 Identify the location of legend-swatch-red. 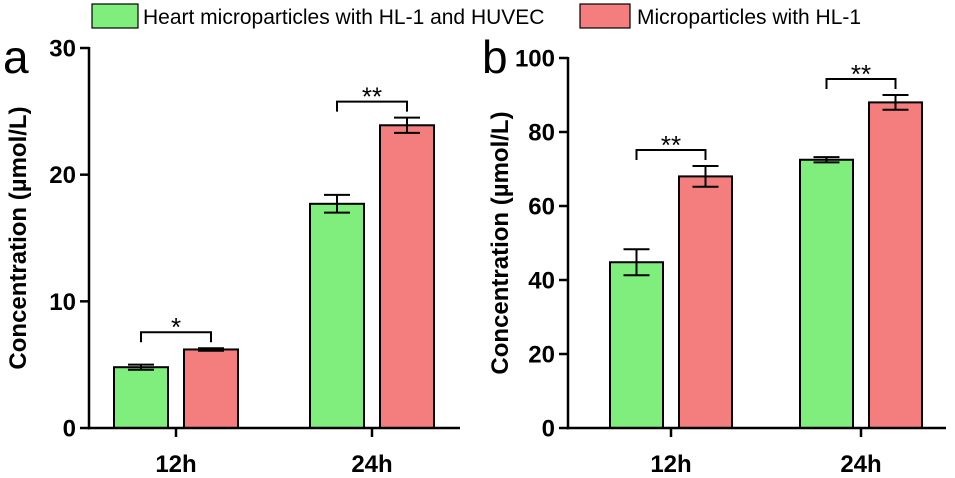
(605, 16).